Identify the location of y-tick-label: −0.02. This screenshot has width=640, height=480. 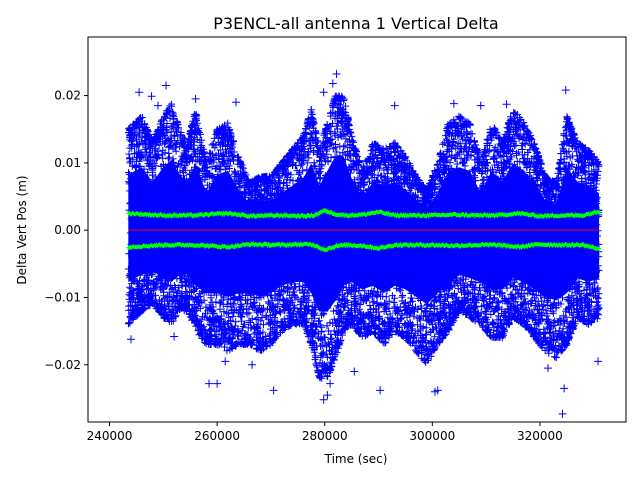
(62, 365).